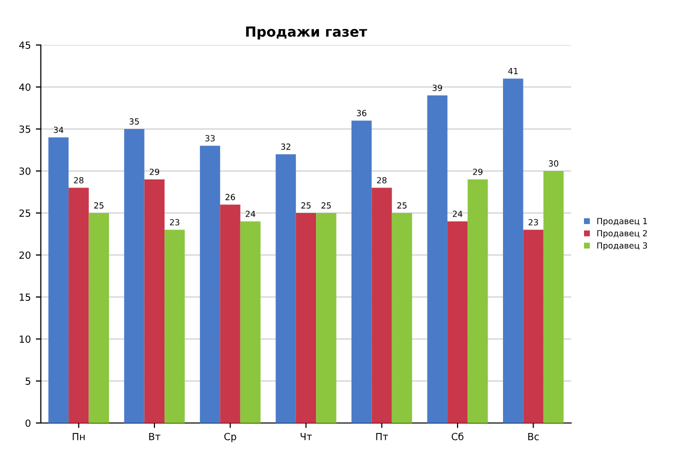 This screenshot has height=450, width=680. I want to click on chart-title: Продажи газет, so click(307, 33).